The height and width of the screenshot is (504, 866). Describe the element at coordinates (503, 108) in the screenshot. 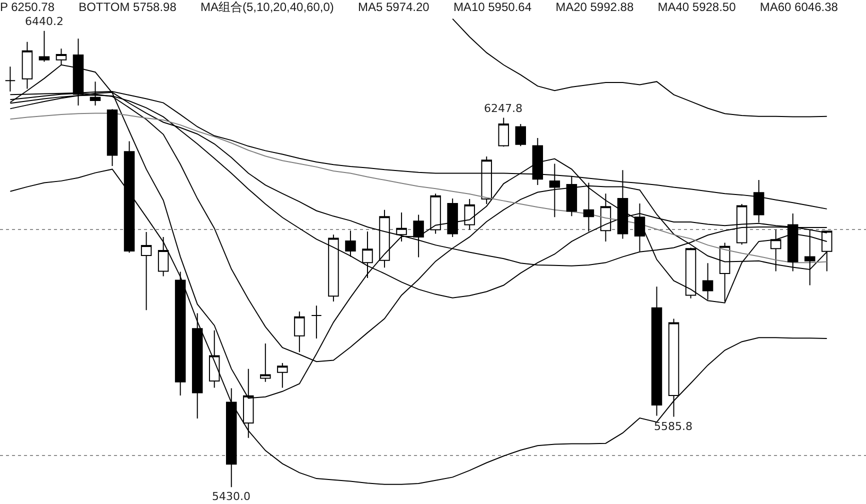

I see `annotation: 6247.8` at that location.